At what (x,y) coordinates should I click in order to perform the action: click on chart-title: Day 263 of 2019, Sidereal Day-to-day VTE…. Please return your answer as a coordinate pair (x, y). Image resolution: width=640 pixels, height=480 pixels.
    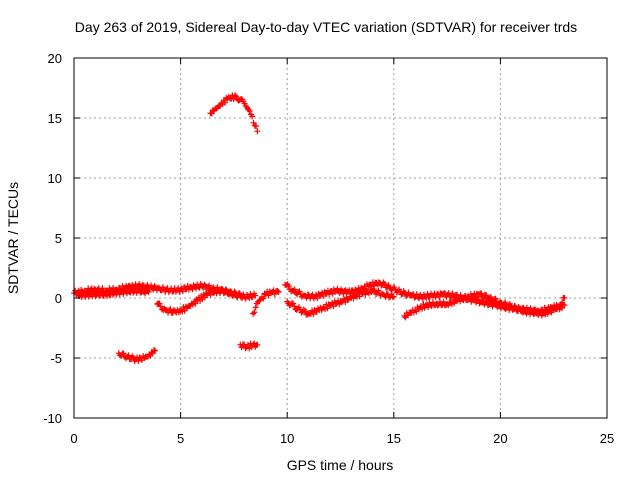
    Looking at the image, I should click on (326, 27).